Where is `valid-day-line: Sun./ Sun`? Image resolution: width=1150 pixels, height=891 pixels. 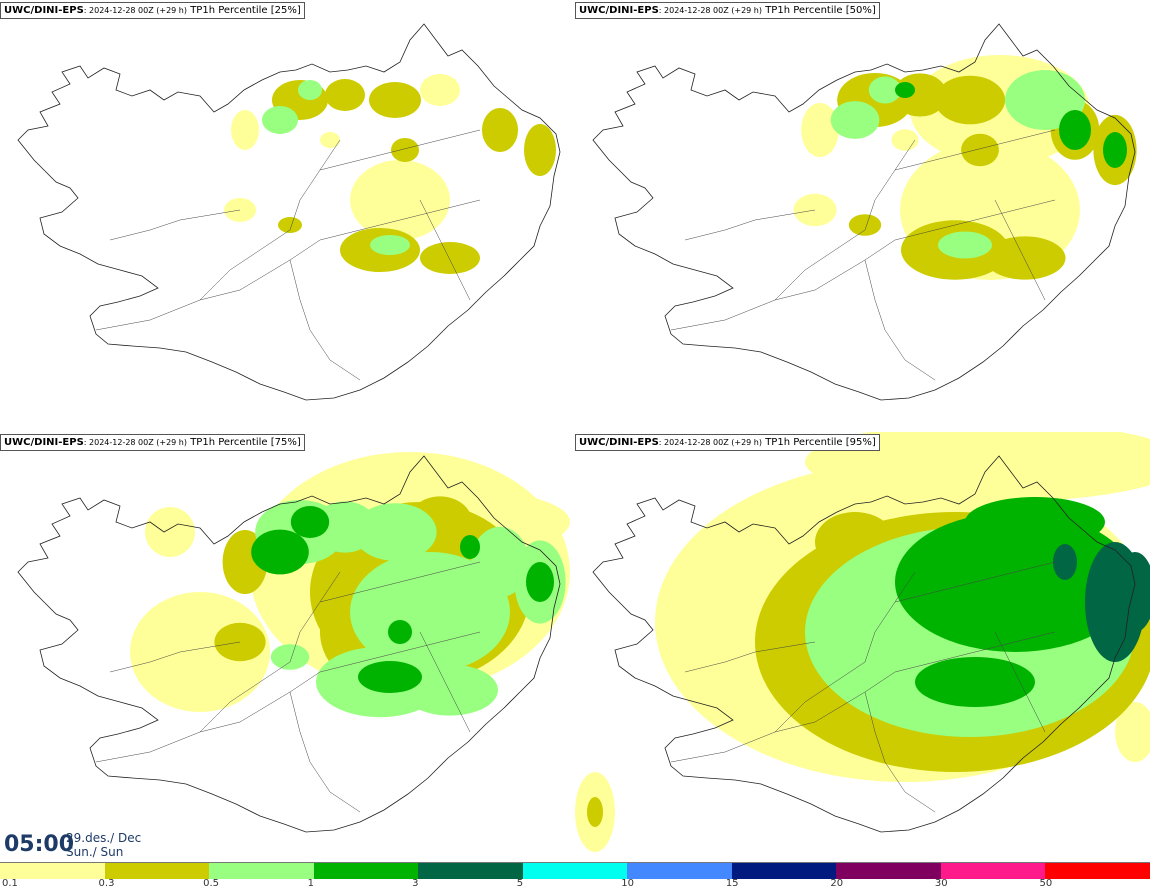 valid-day-line: Sun./ Sun is located at coordinates (95, 852).